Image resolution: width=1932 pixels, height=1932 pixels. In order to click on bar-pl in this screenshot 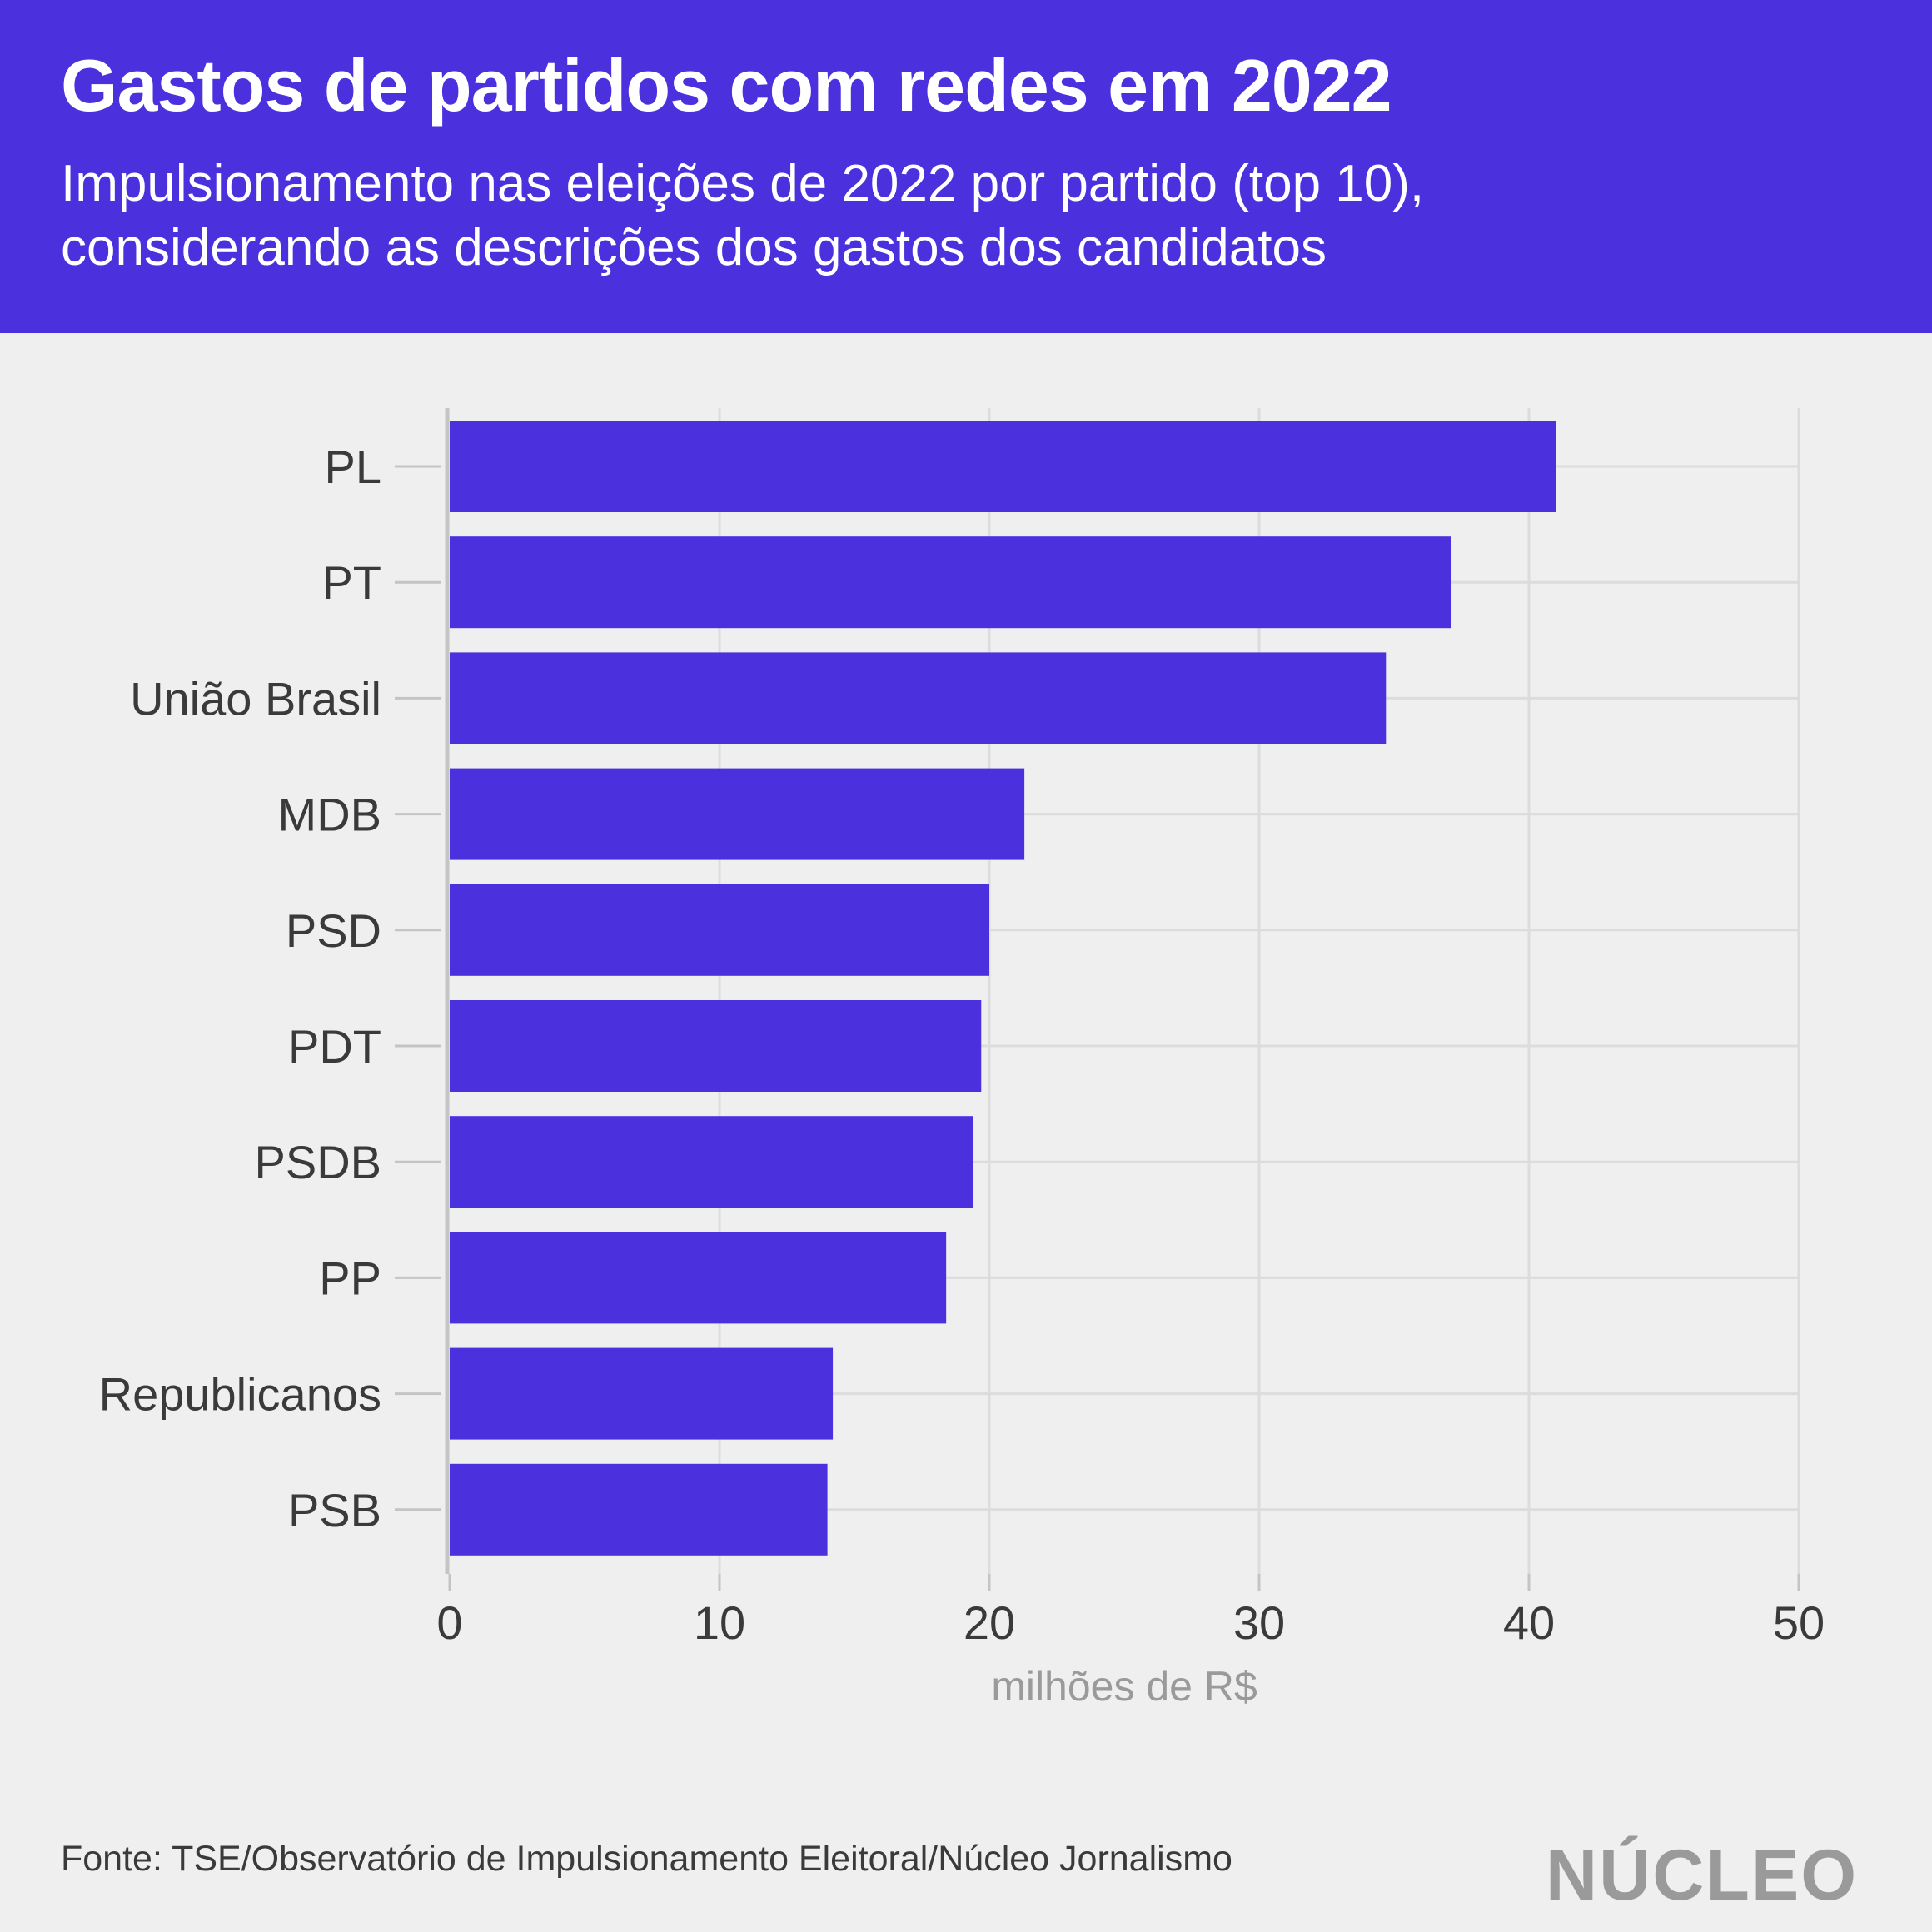, I will do `click(1003, 467)`.